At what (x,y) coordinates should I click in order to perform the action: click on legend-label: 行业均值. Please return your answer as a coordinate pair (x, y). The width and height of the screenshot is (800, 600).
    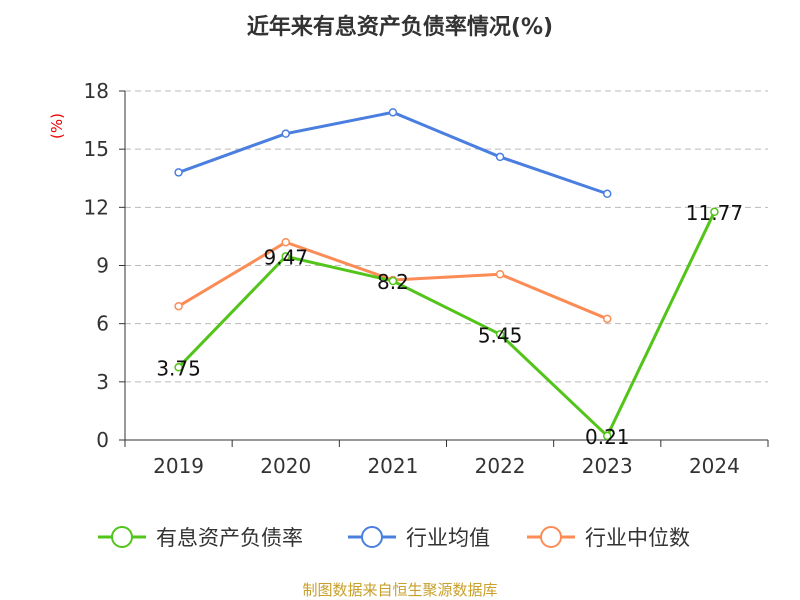
    Looking at the image, I should click on (448, 538).